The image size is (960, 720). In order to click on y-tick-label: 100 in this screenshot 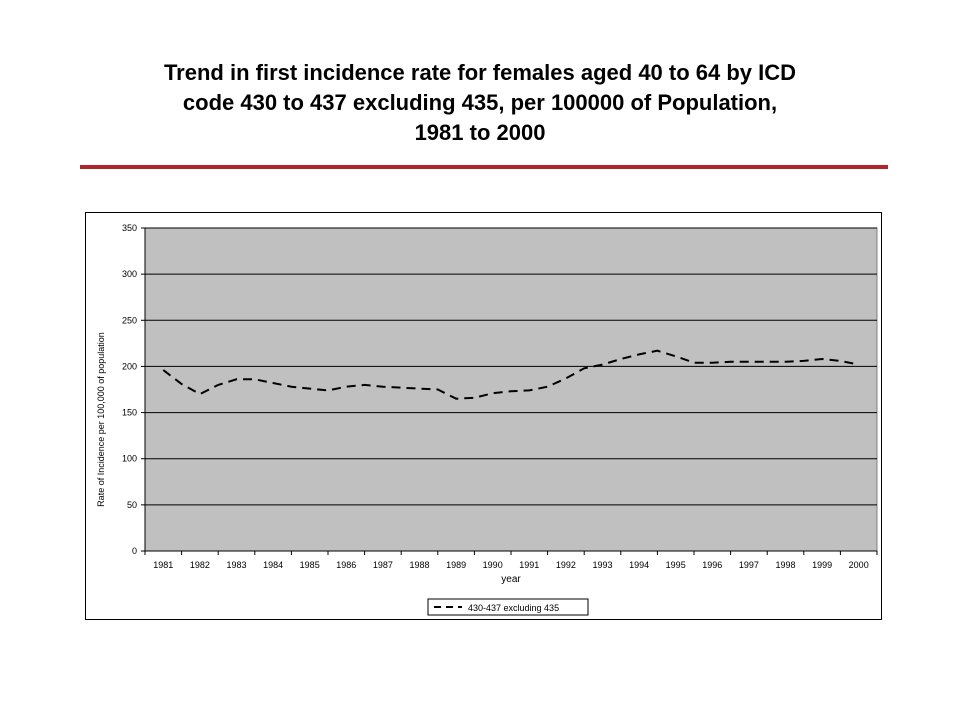, I will do `click(129, 459)`.